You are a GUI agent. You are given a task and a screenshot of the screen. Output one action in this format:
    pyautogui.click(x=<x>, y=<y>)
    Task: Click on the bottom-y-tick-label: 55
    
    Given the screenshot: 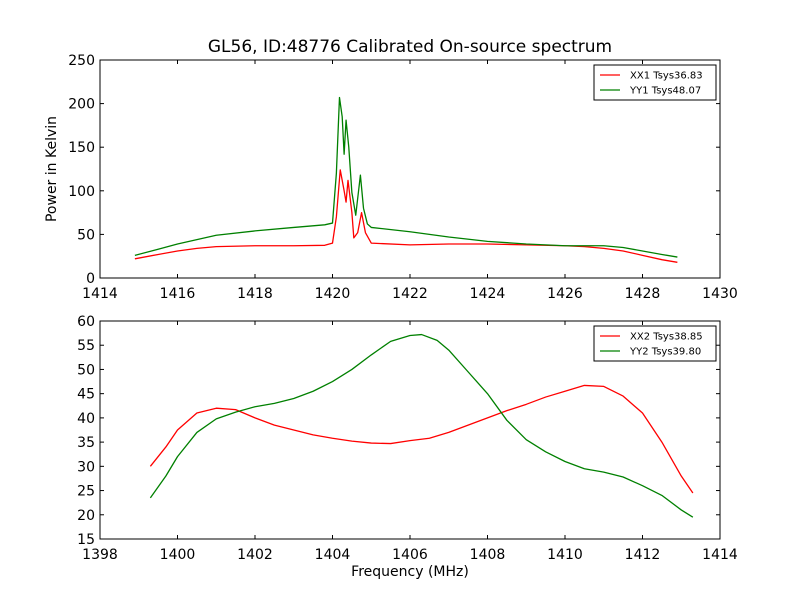 What is the action you would take?
    pyautogui.click(x=86, y=346)
    